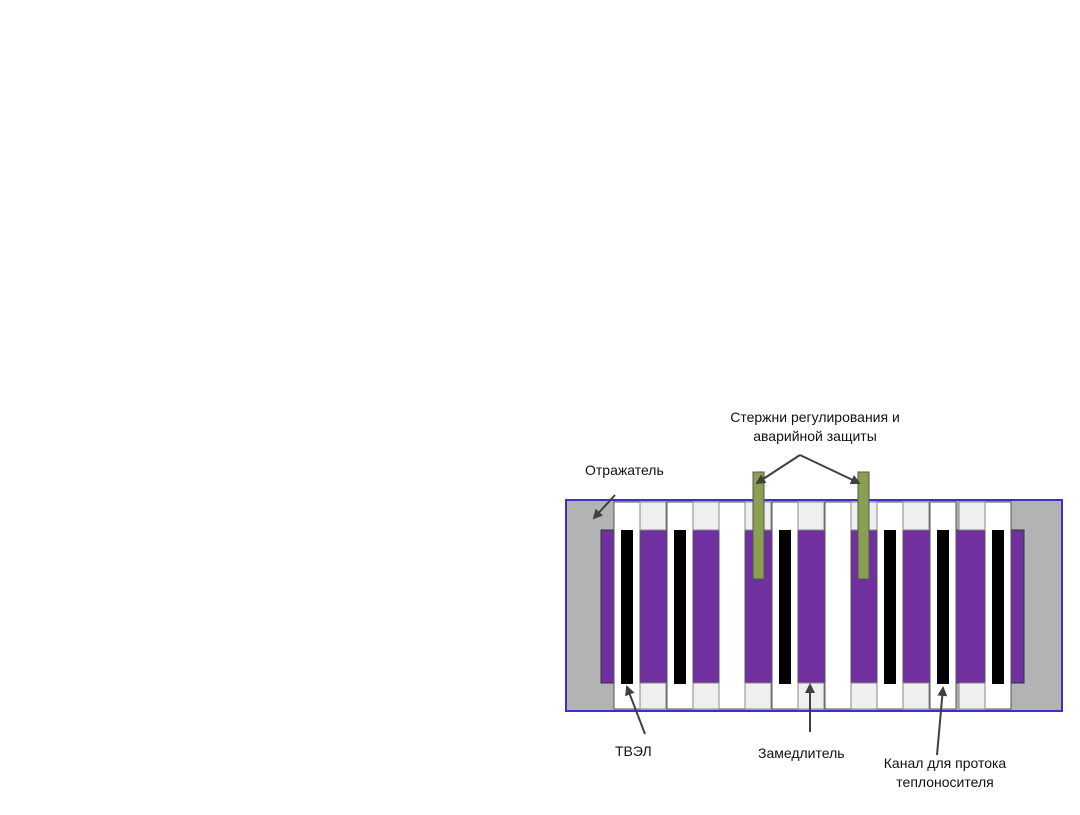 The width and height of the screenshot is (1080, 815). Describe the element at coordinates (815, 417) in the screenshot. I see `control-rods-label-line1: Стержни регулирования и` at that location.